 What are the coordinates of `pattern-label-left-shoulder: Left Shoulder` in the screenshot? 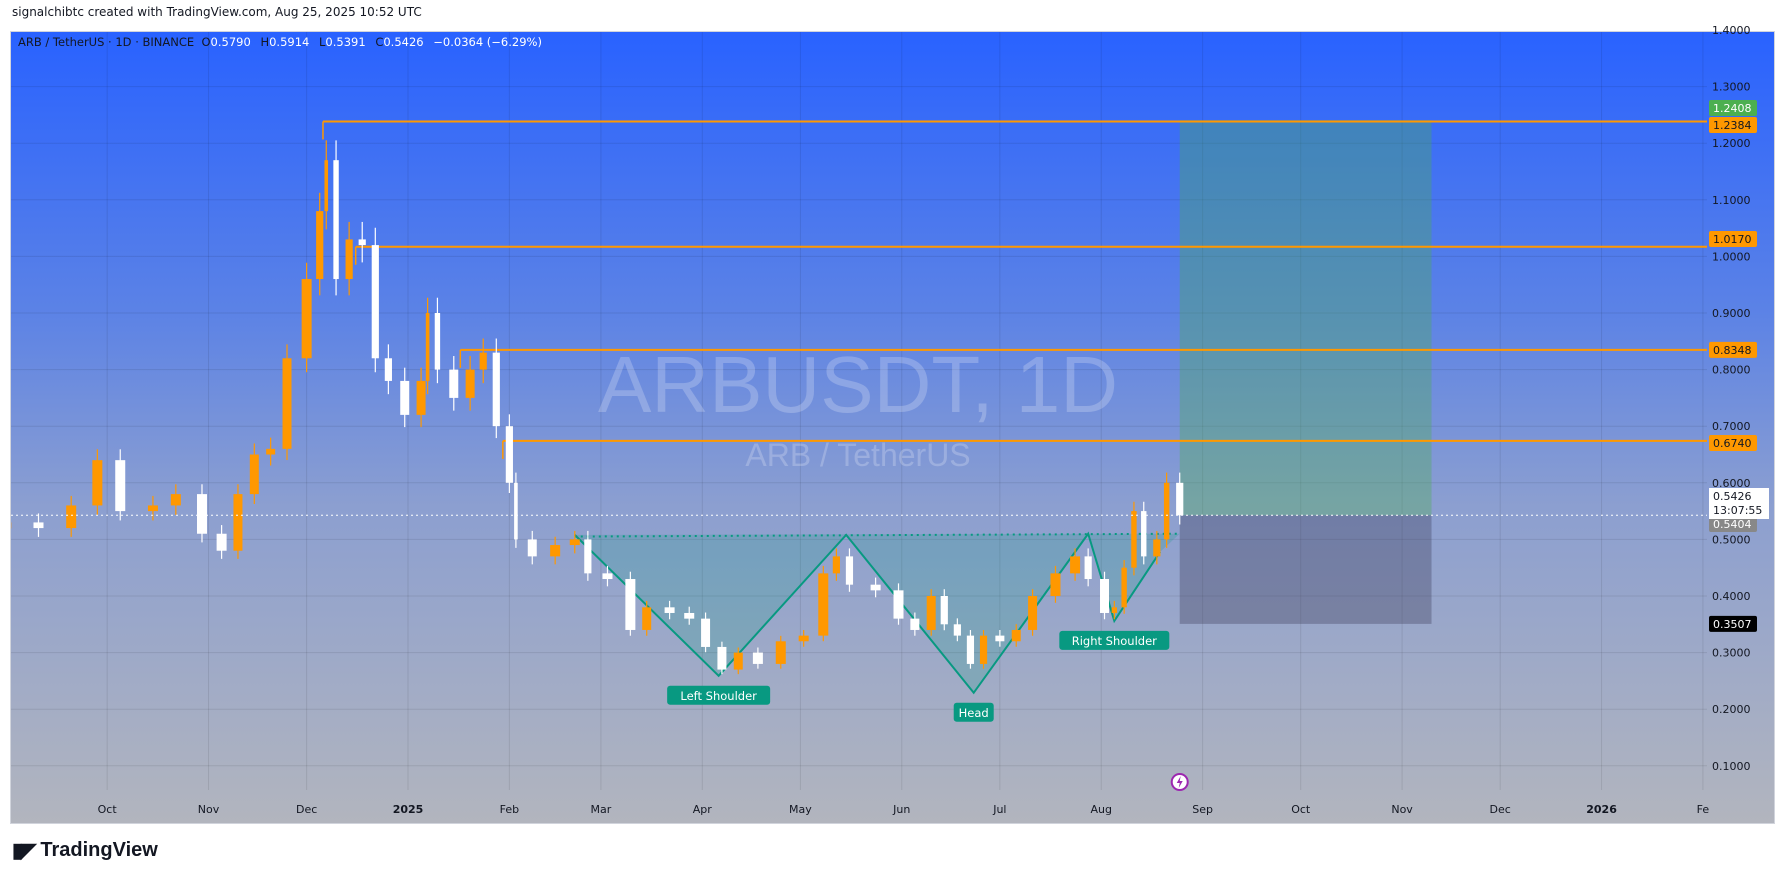 It's located at (719, 695).